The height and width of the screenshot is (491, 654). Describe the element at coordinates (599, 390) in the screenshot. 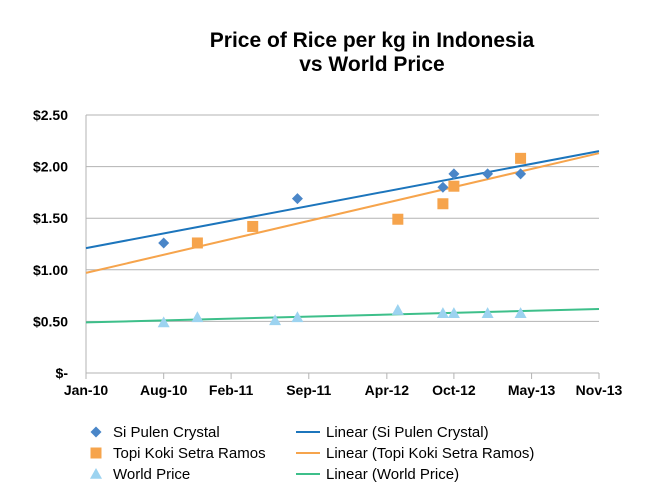

I see `x-tick-label: Nov-13` at that location.